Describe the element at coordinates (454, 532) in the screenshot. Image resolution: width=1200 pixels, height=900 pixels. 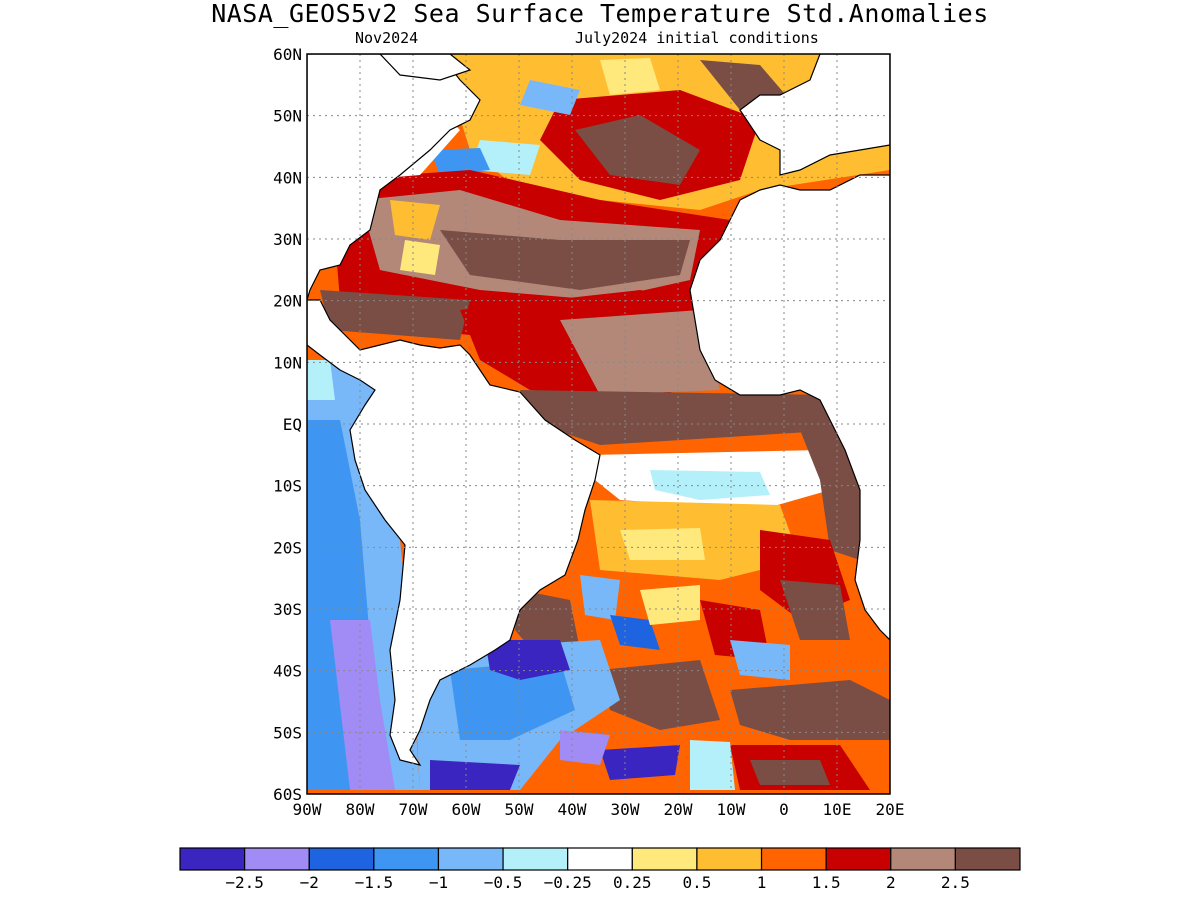
I see `central-america-land` at that location.